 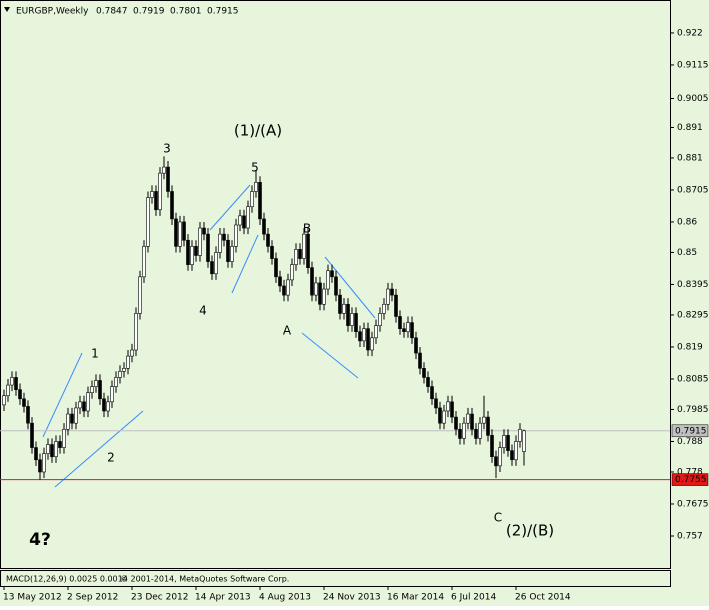 I want to click on y-tick-label: 0.9115, so click(x=693, y=65).